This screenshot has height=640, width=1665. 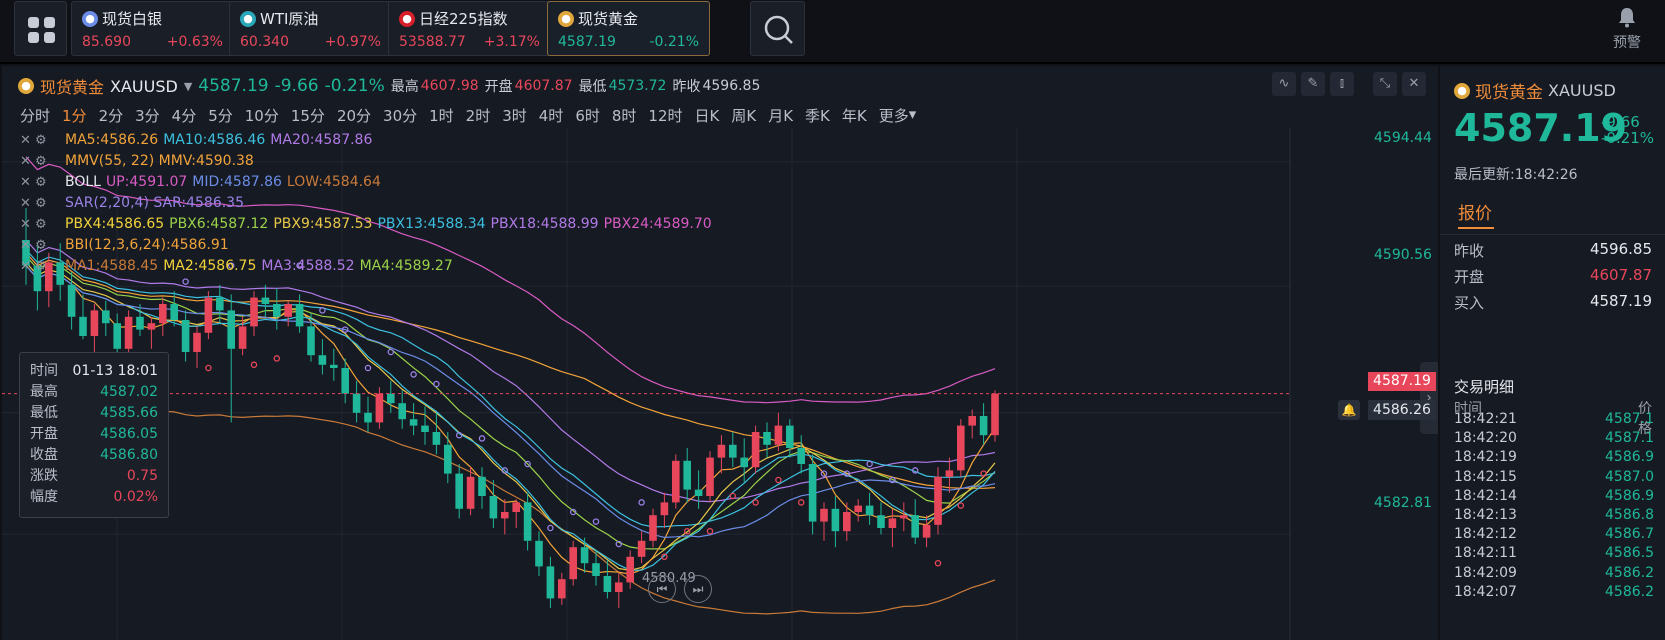 I want to click on timeframe-tab: 日K, so click(x=707, y=116).